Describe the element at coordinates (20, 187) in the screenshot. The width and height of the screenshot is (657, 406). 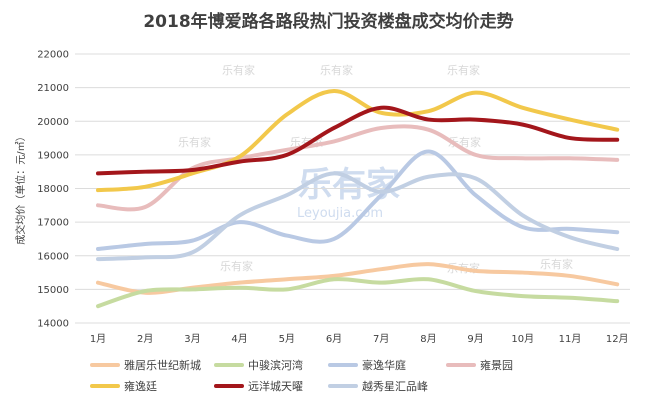
I see `y-axis-label: 成交均价（单位：元/㎡）` at that location.